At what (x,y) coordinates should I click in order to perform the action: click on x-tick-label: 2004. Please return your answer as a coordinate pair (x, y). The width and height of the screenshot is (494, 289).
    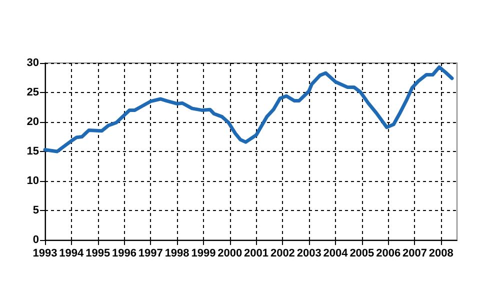
    Looking at the image, I should click on (336, 254).